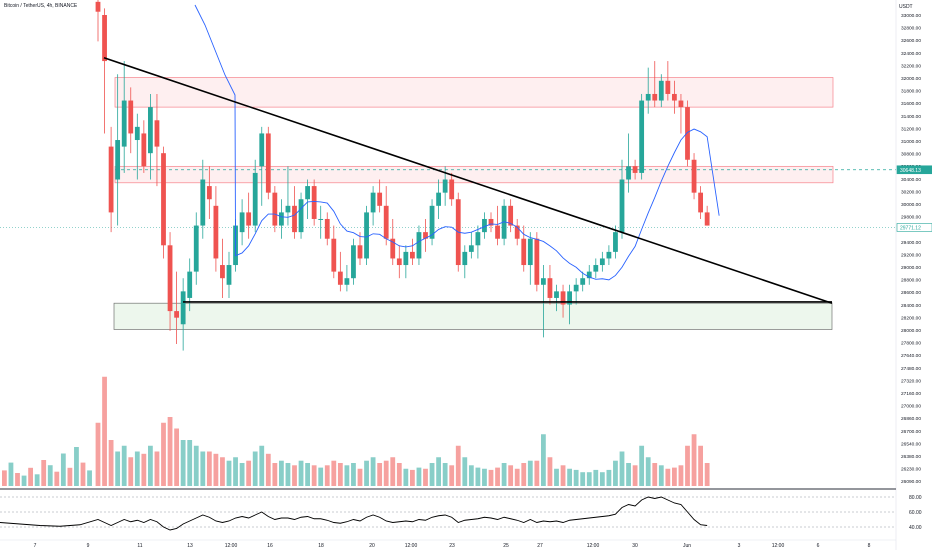  What do you see at coordinates (869, 546) in the screenshot?
I see `time-tick-label: 8` at bounding box center [869, 546].